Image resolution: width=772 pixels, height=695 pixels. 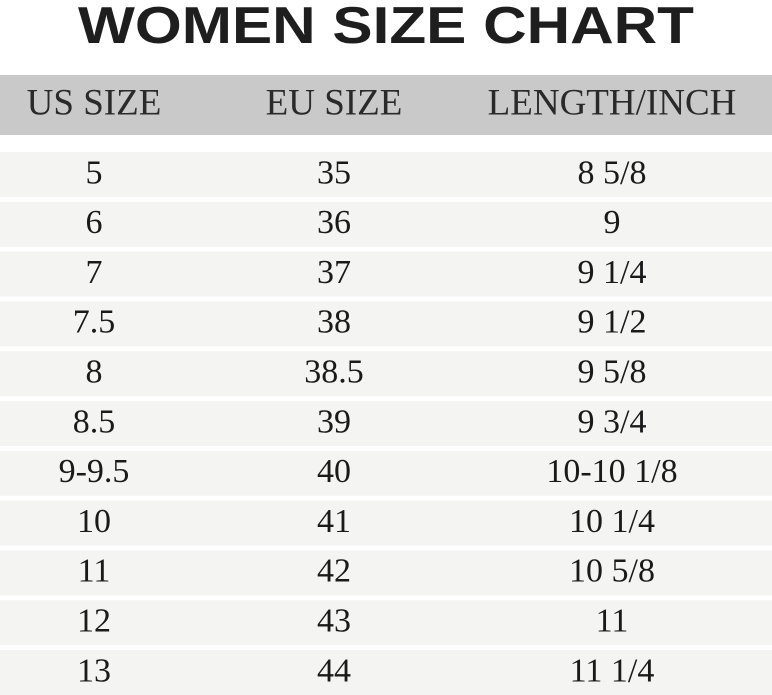 I want to click on cell: 12, so click(x=94, y=620).